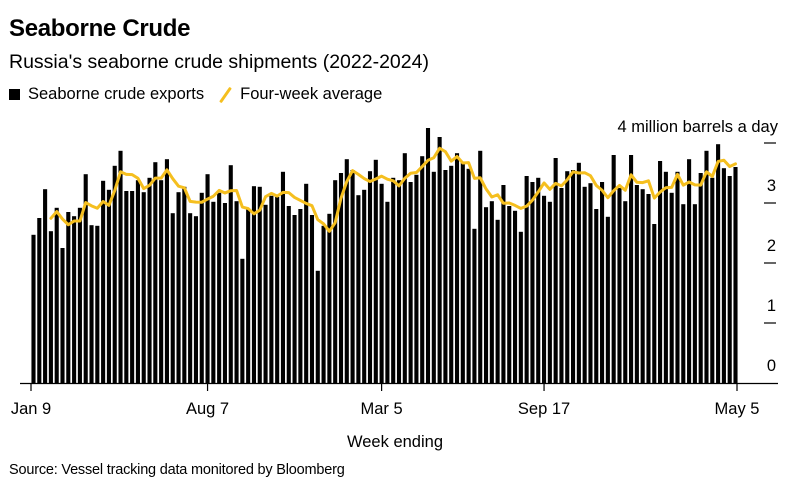  What do you see at coordinates (737, 409) in the screenshot?
I see `x-tick-label: May 5` at bounding box center [737, 409].